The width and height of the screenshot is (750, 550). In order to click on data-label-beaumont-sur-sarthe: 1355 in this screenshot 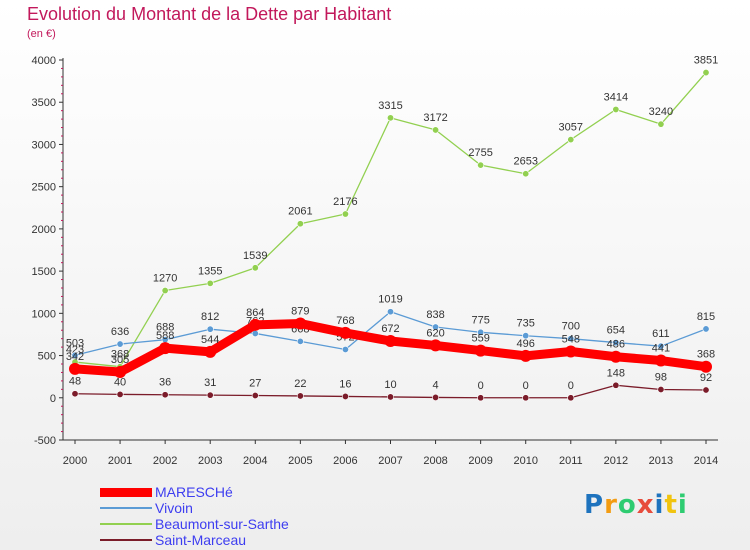, I will do `click(210, 271)`.